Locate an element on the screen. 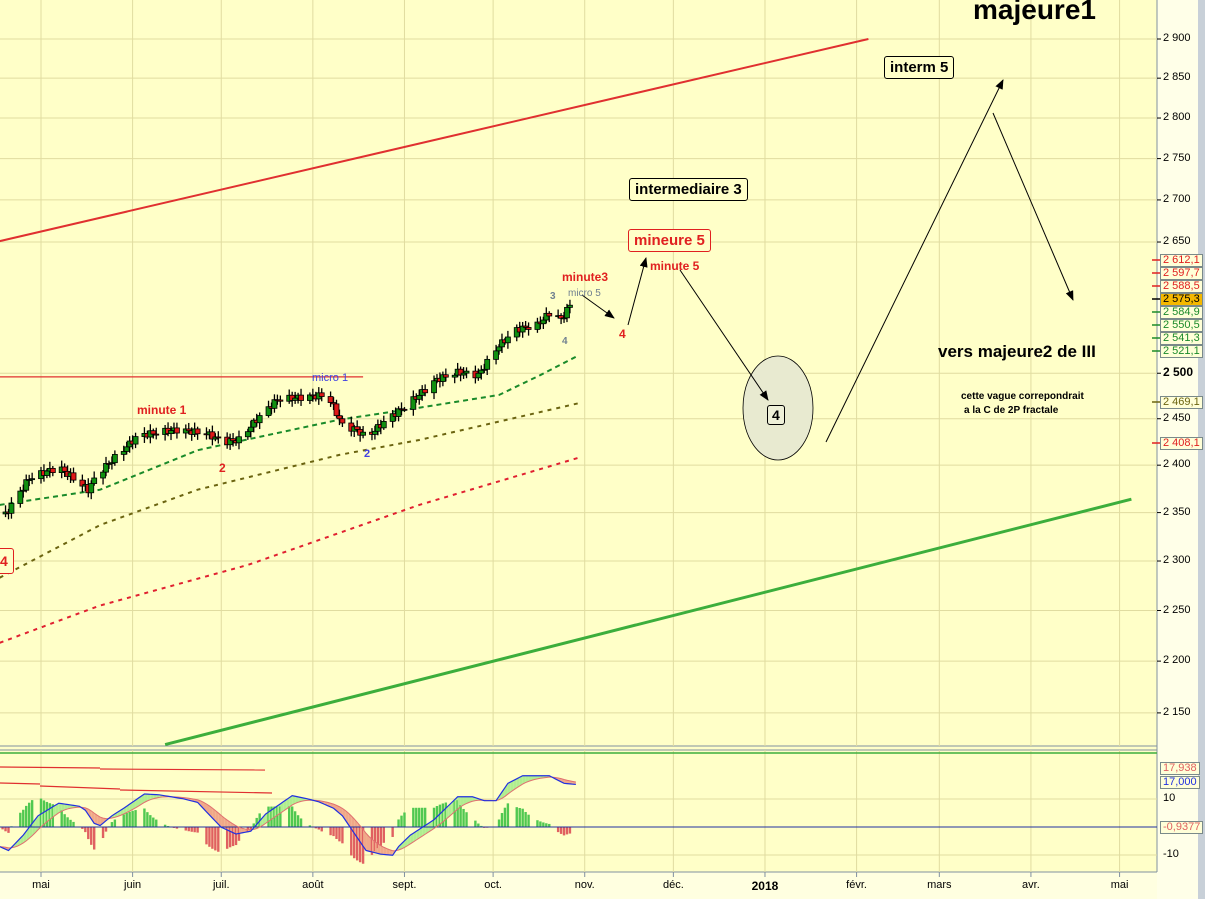  price-label: 2 469,1 is located at coordinates (1181, 402).